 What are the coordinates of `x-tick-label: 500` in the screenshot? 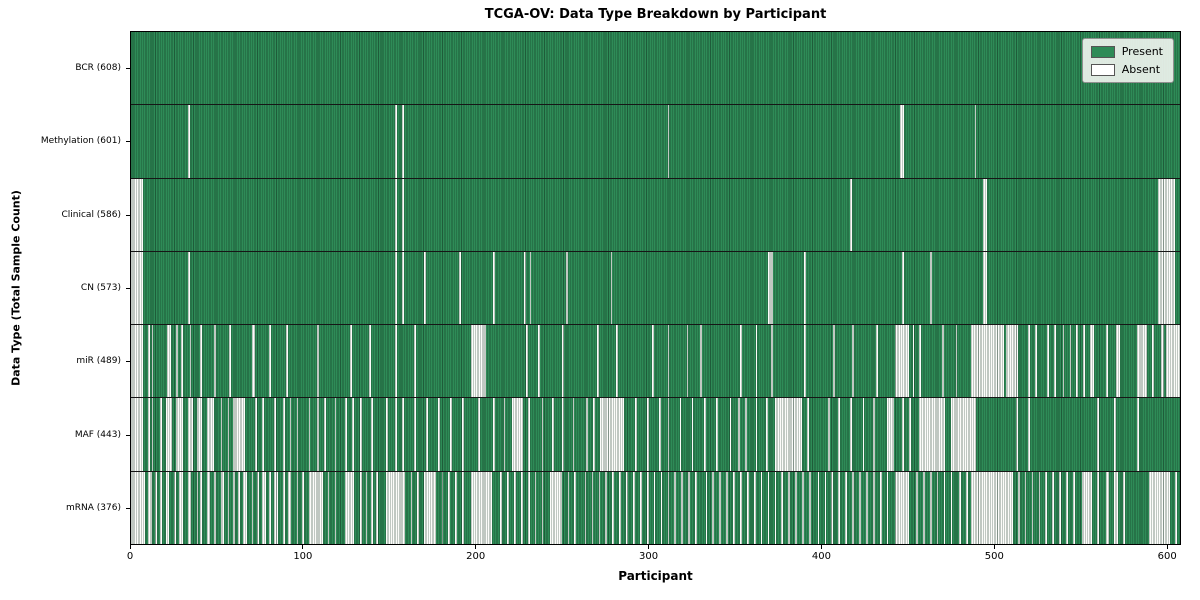 It's located at (994, 556).